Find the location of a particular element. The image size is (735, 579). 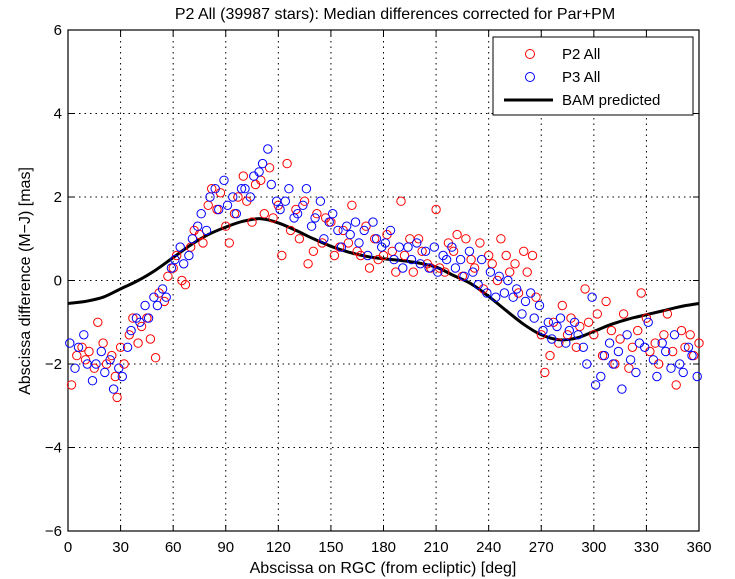

y-tick-labels: −6 −4 −2 0 2 4 6 is located at coordinates (53, 281).